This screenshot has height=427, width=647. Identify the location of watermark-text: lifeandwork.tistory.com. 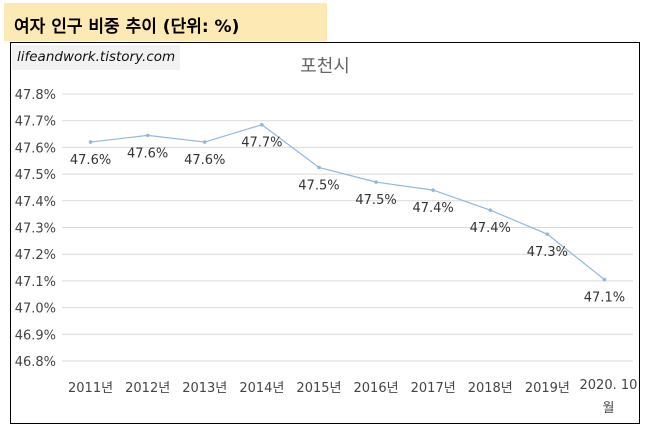
(96, 57).